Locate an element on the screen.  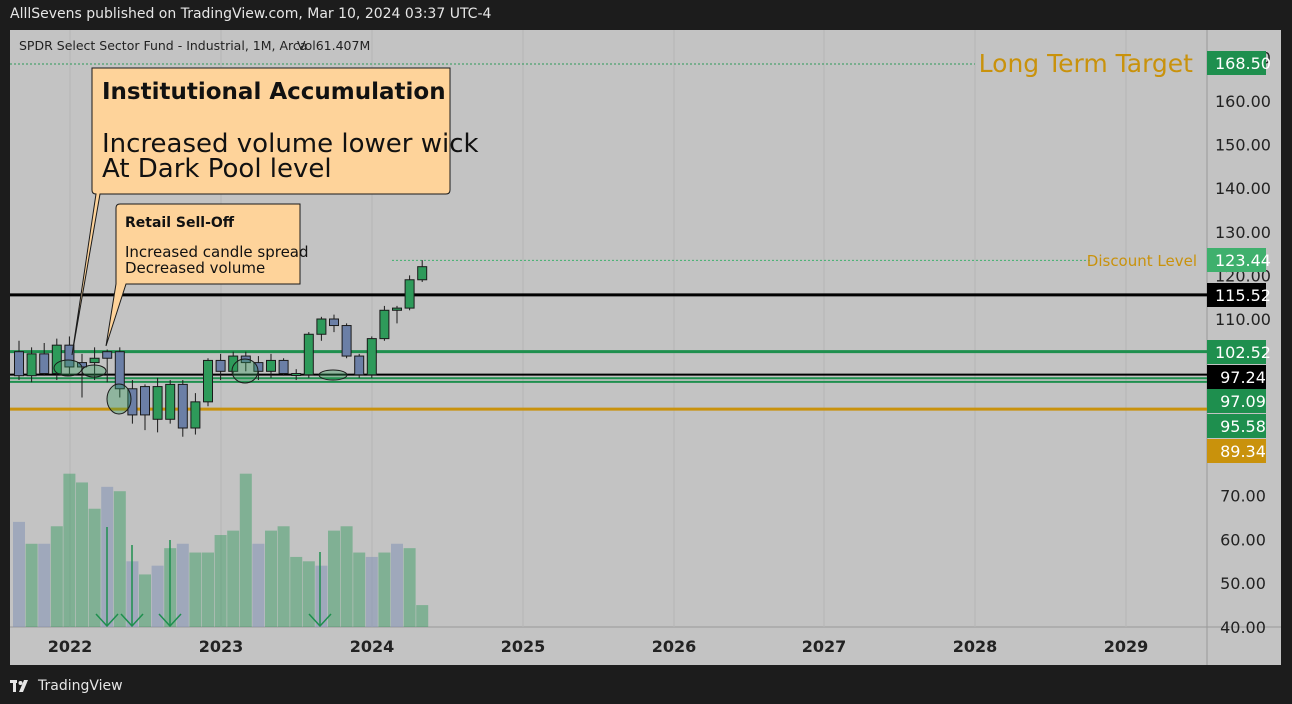
y-tick-label: 70.00 is located at coordinates (1243, 496).